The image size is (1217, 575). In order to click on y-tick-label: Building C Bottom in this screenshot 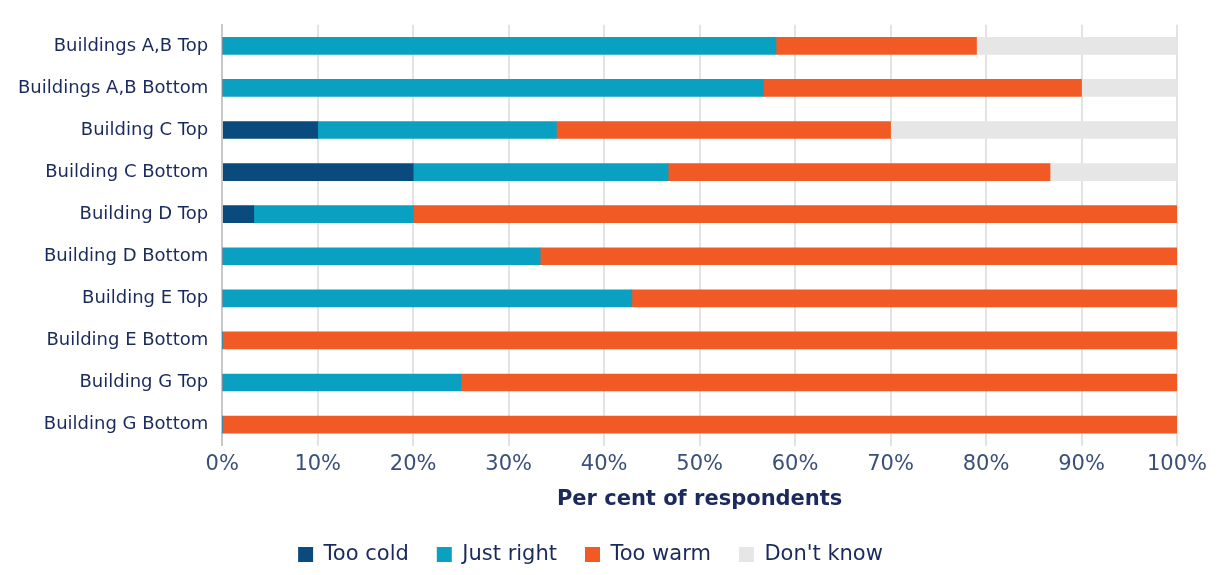, I will do `click(127, 170)`.